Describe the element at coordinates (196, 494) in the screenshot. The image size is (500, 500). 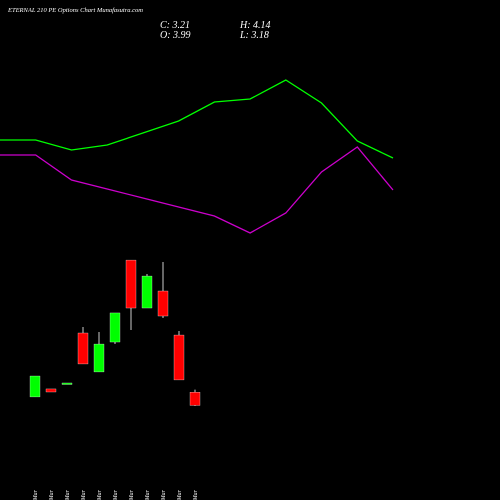
I see `x-tick-label: 18 Mar` at that location.